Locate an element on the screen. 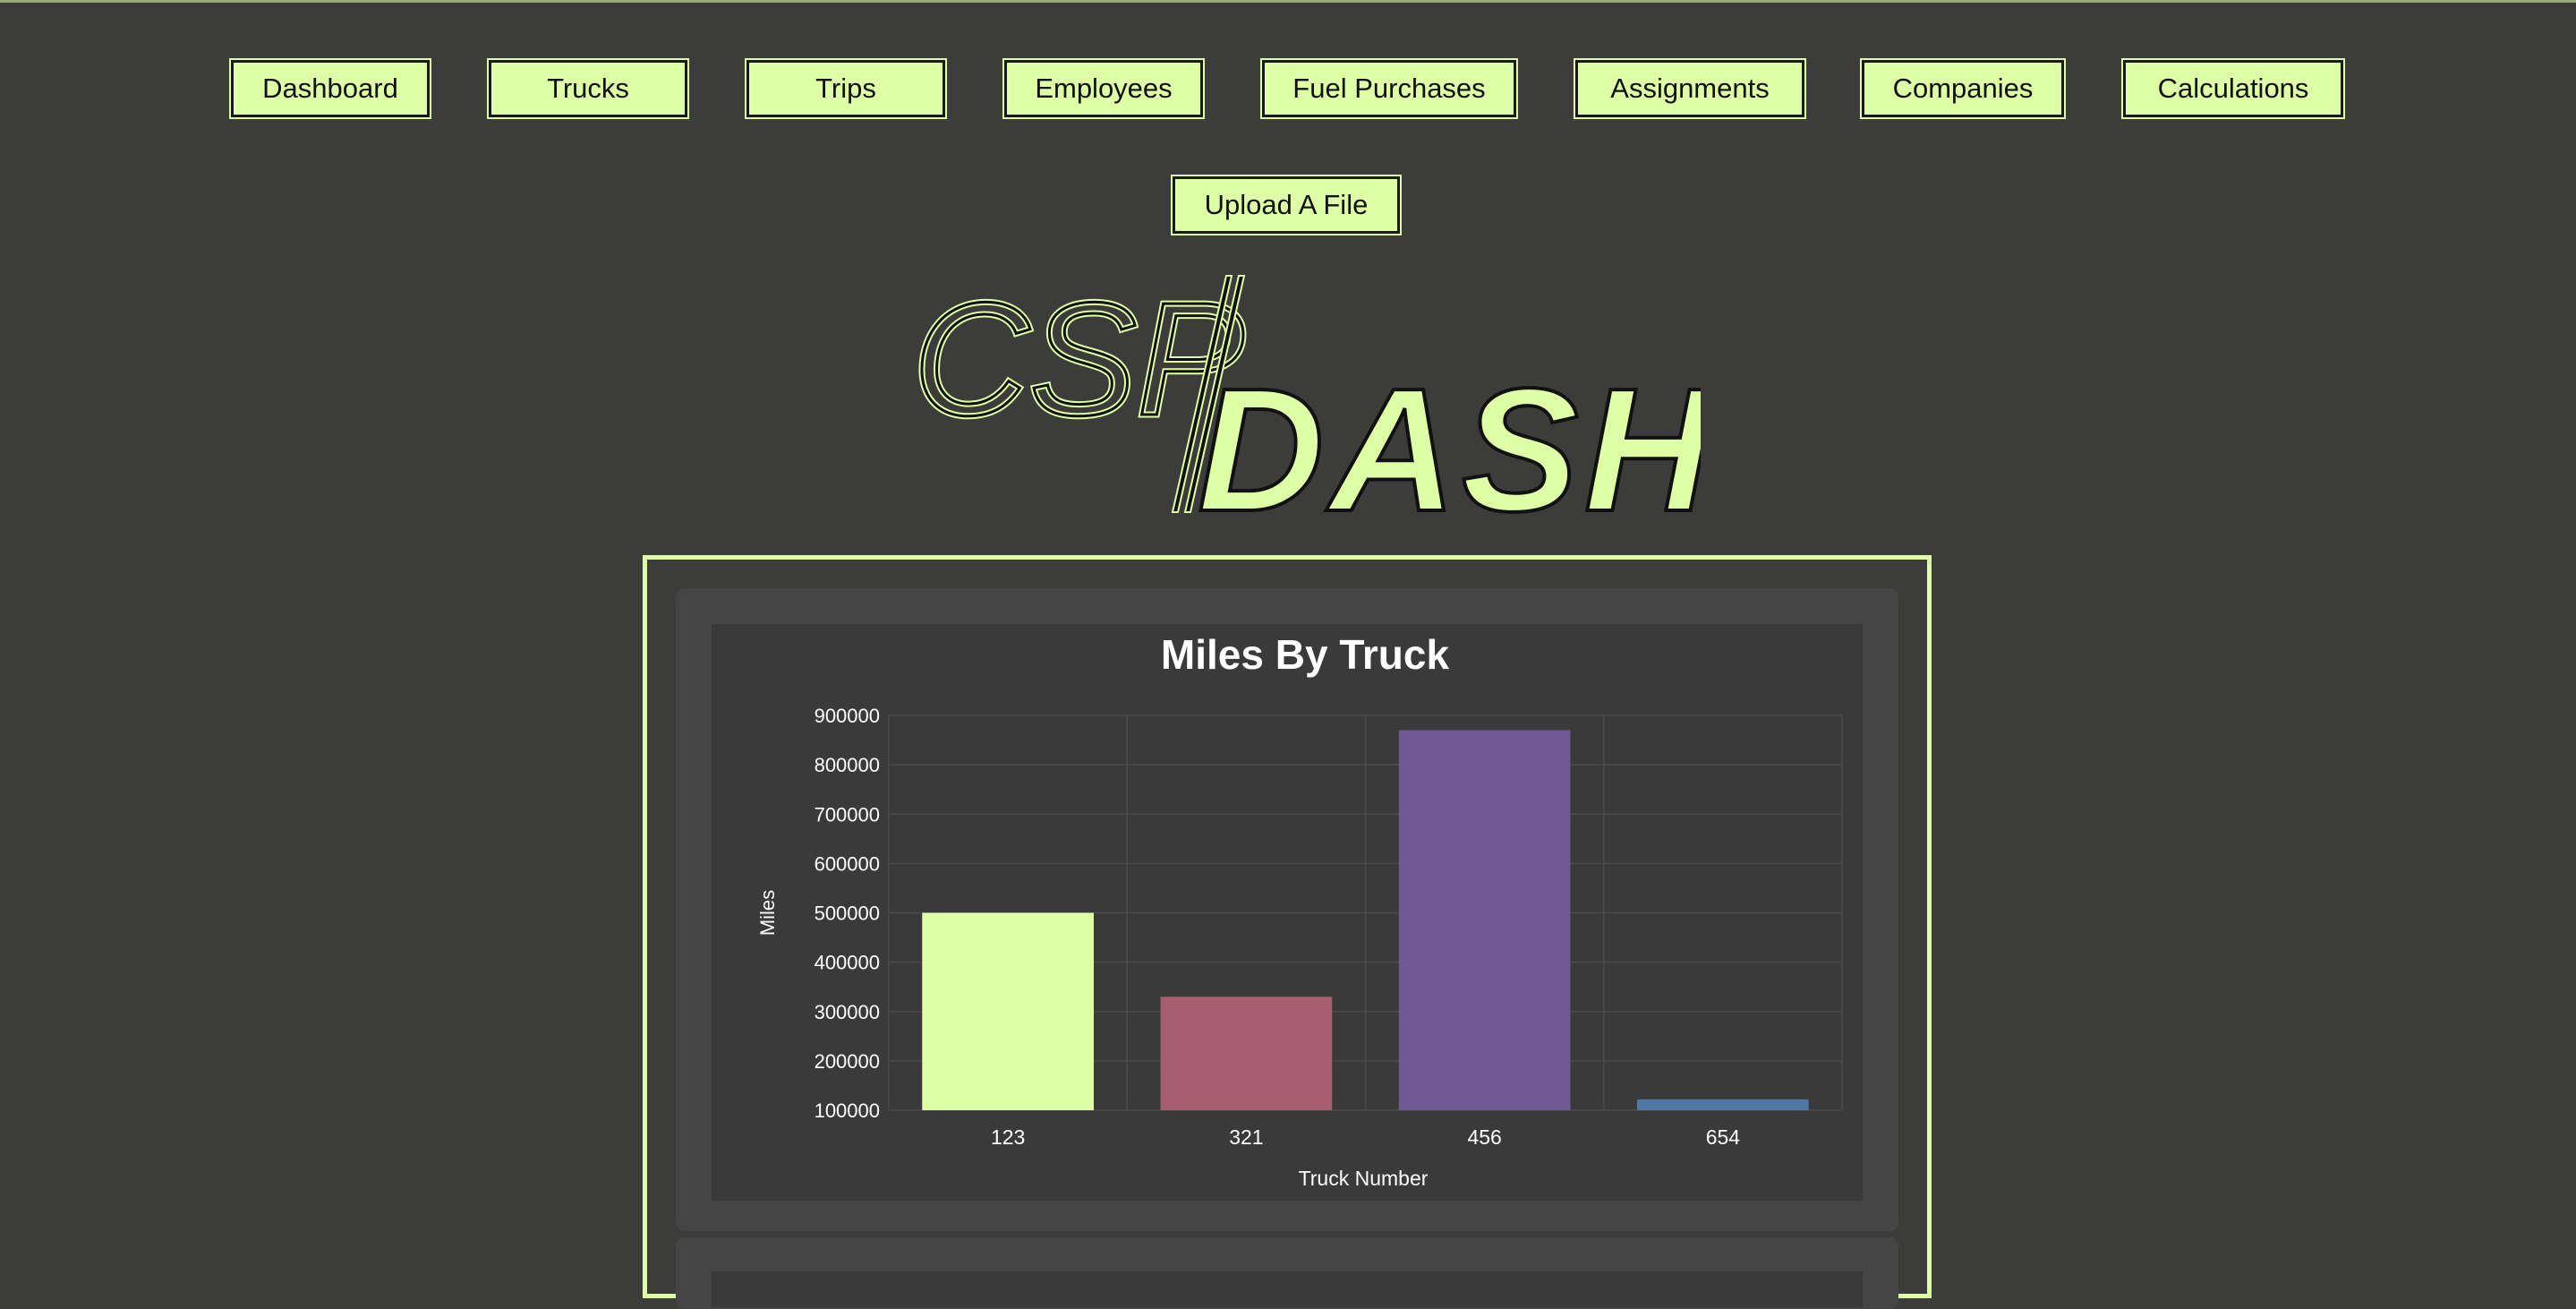  x-axis-label: Truck Number is located at coordinates (1364, 1178).